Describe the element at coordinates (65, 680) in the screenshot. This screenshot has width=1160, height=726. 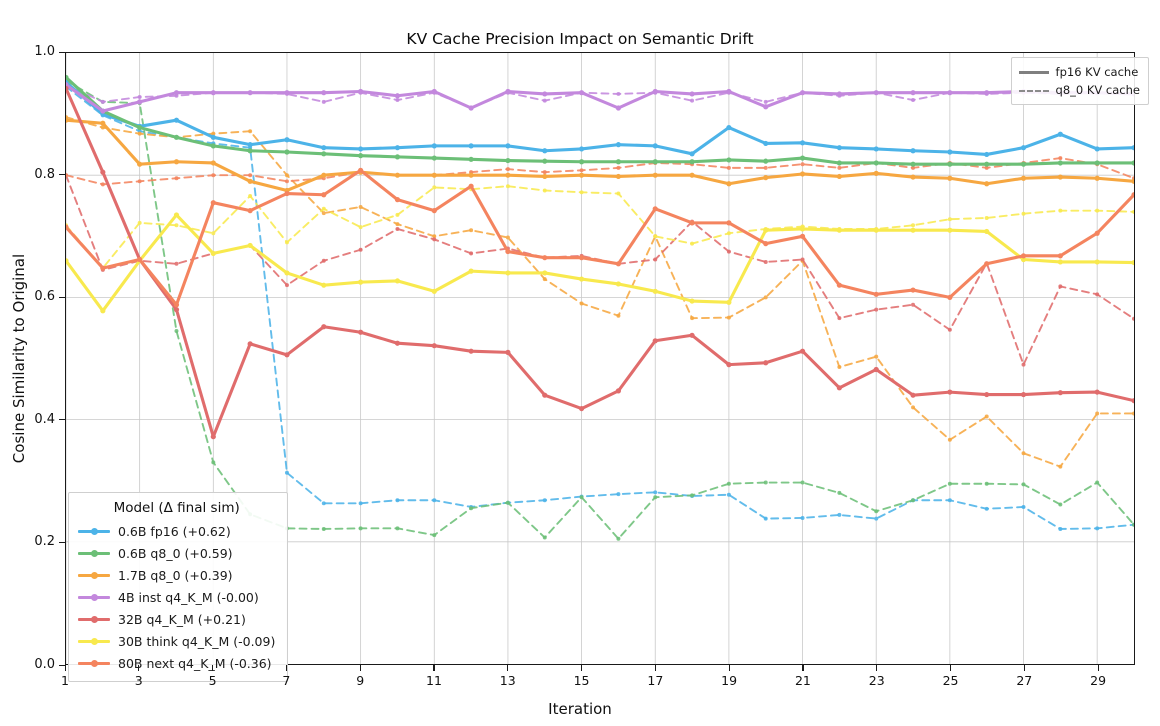
I see `x-tick-label: 1` at that location.